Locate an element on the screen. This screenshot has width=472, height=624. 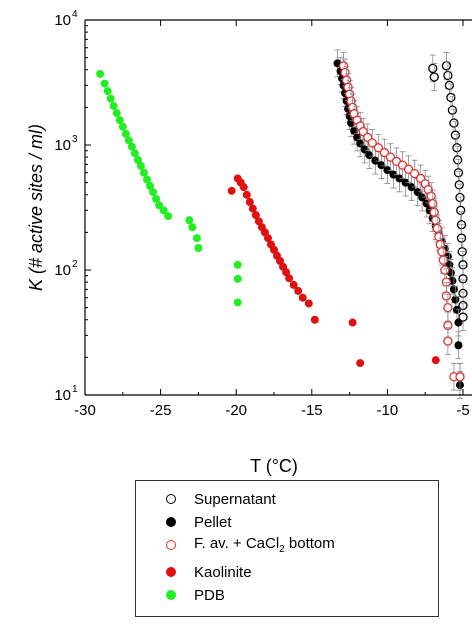
legend-label-f-av: F. av. + CaCl2 bottom is located at coordinates (264, 545).